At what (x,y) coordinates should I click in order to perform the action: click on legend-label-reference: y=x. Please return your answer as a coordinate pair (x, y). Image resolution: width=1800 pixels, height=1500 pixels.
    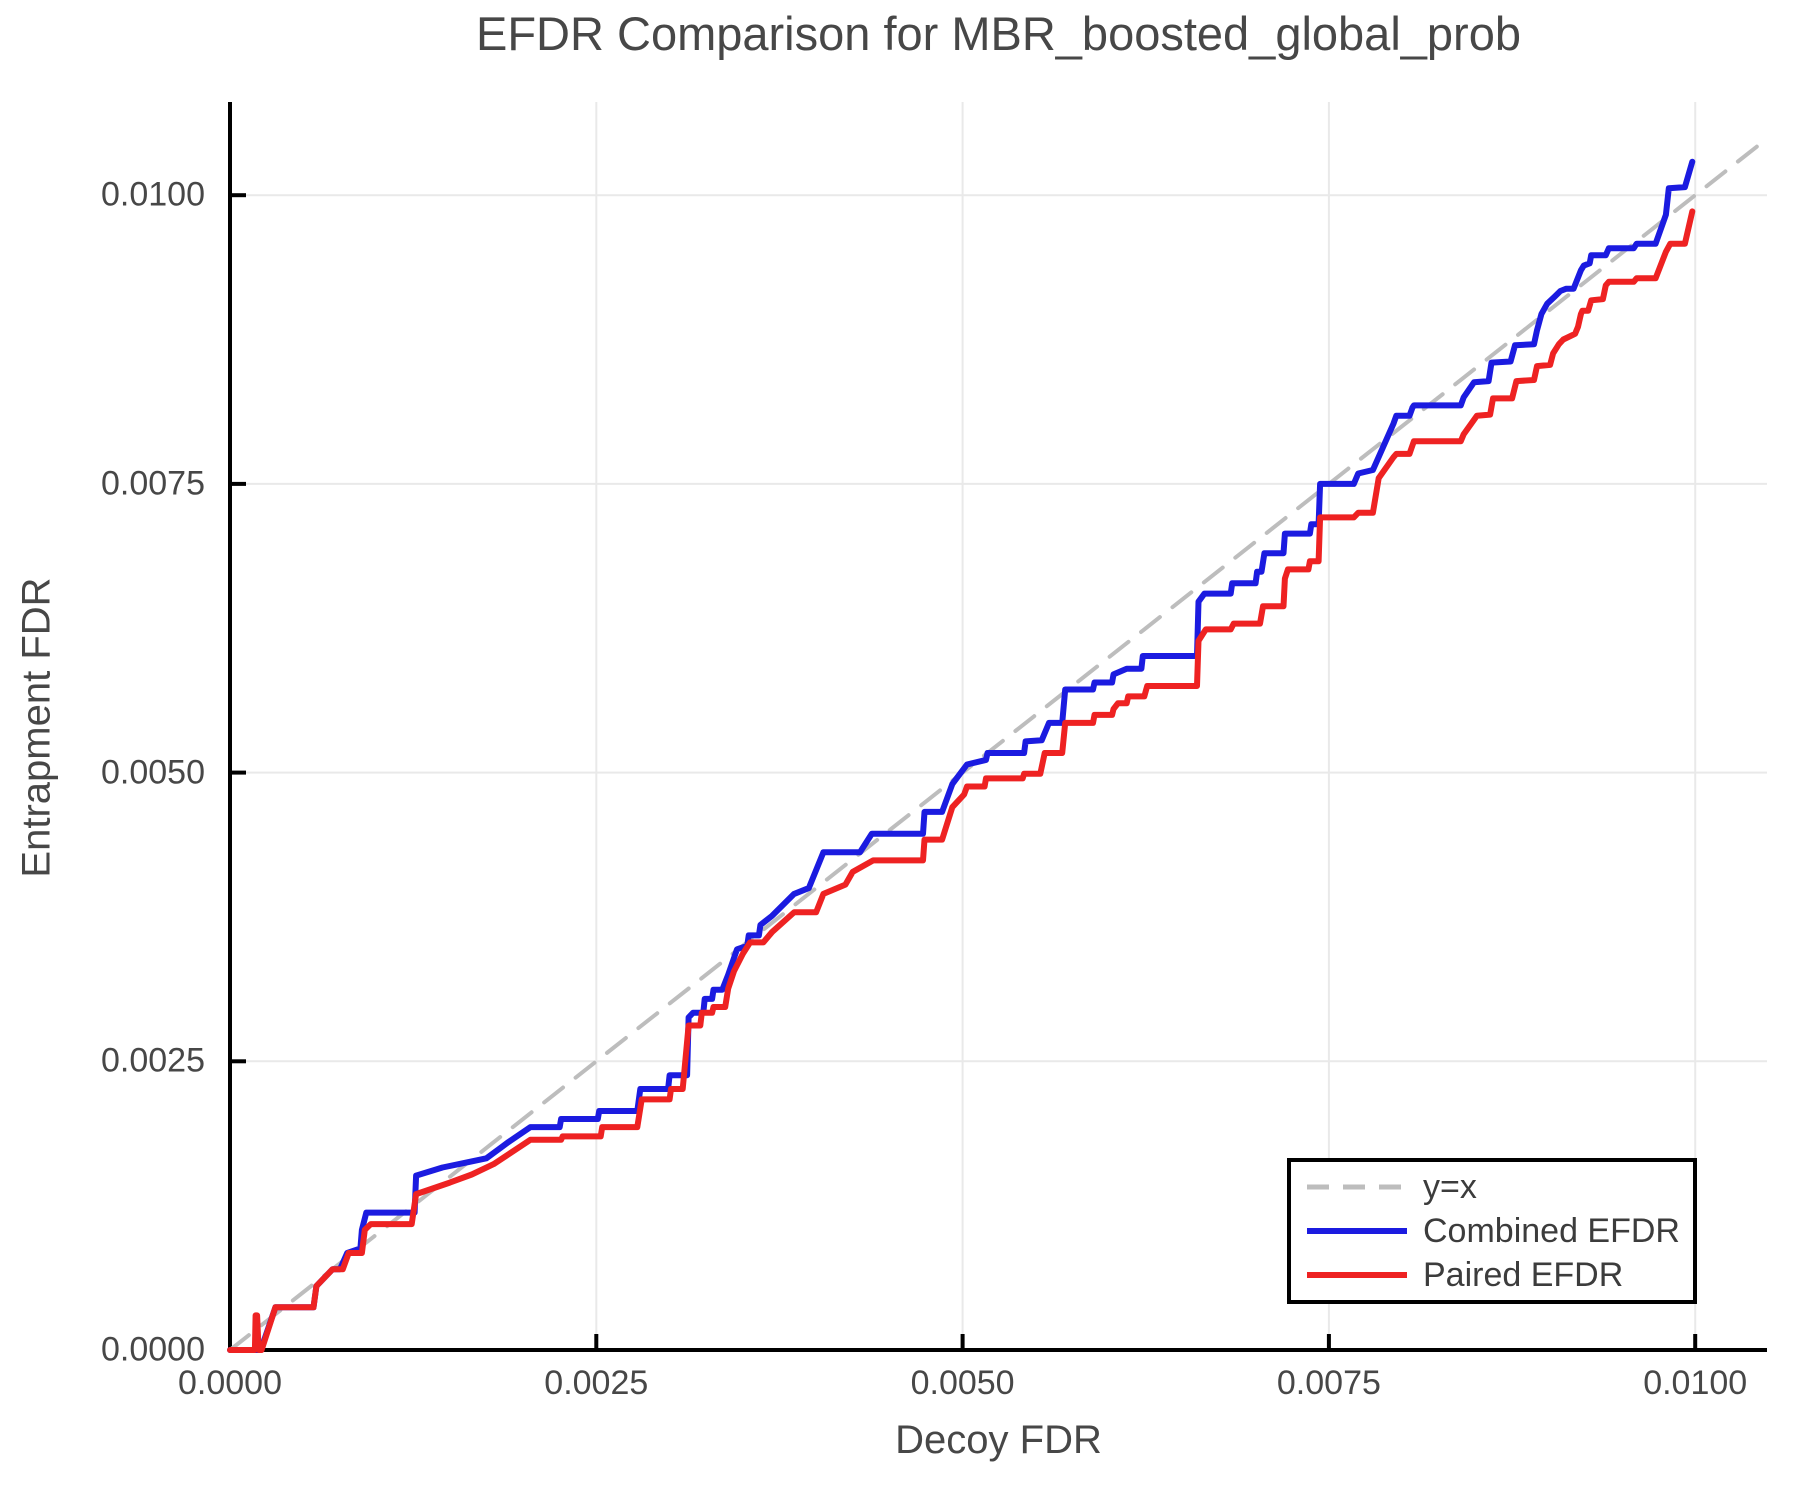
    Looking at the image, I should click on (1450, 1187).